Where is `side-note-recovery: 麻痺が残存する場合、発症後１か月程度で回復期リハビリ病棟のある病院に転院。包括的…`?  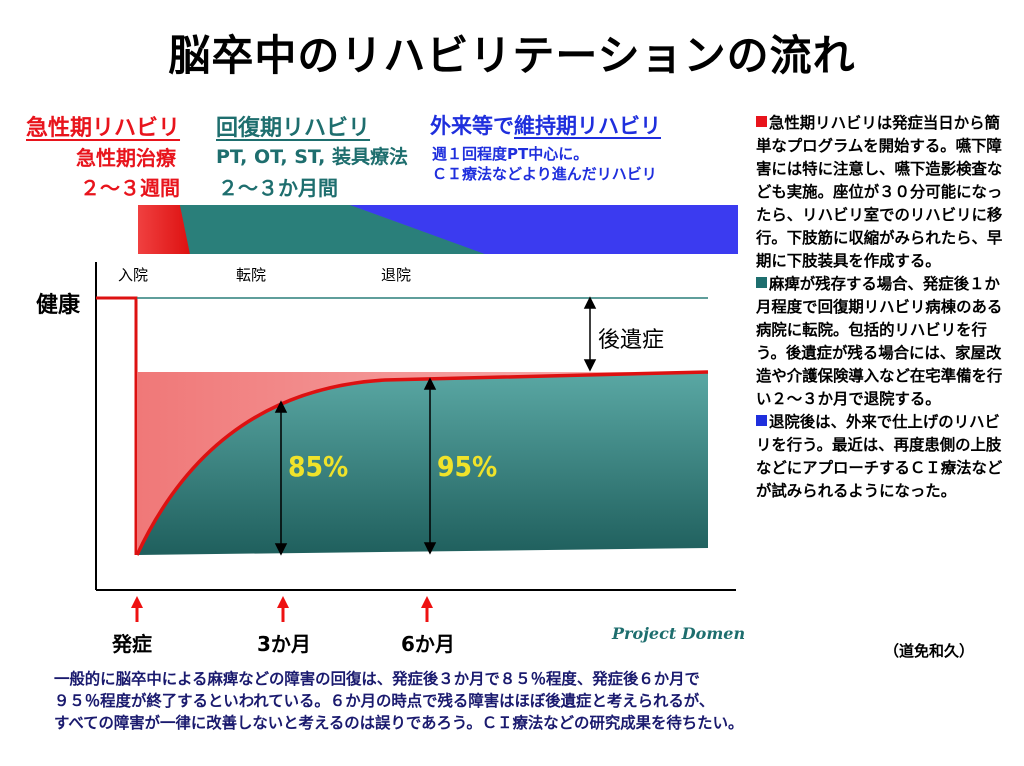
side-note-recovery: 麻痺が残存する場合、発症後１か月程度で回復期リハビリ病棟のある病院に転院。包括的… is located at coordinates (879, 341).